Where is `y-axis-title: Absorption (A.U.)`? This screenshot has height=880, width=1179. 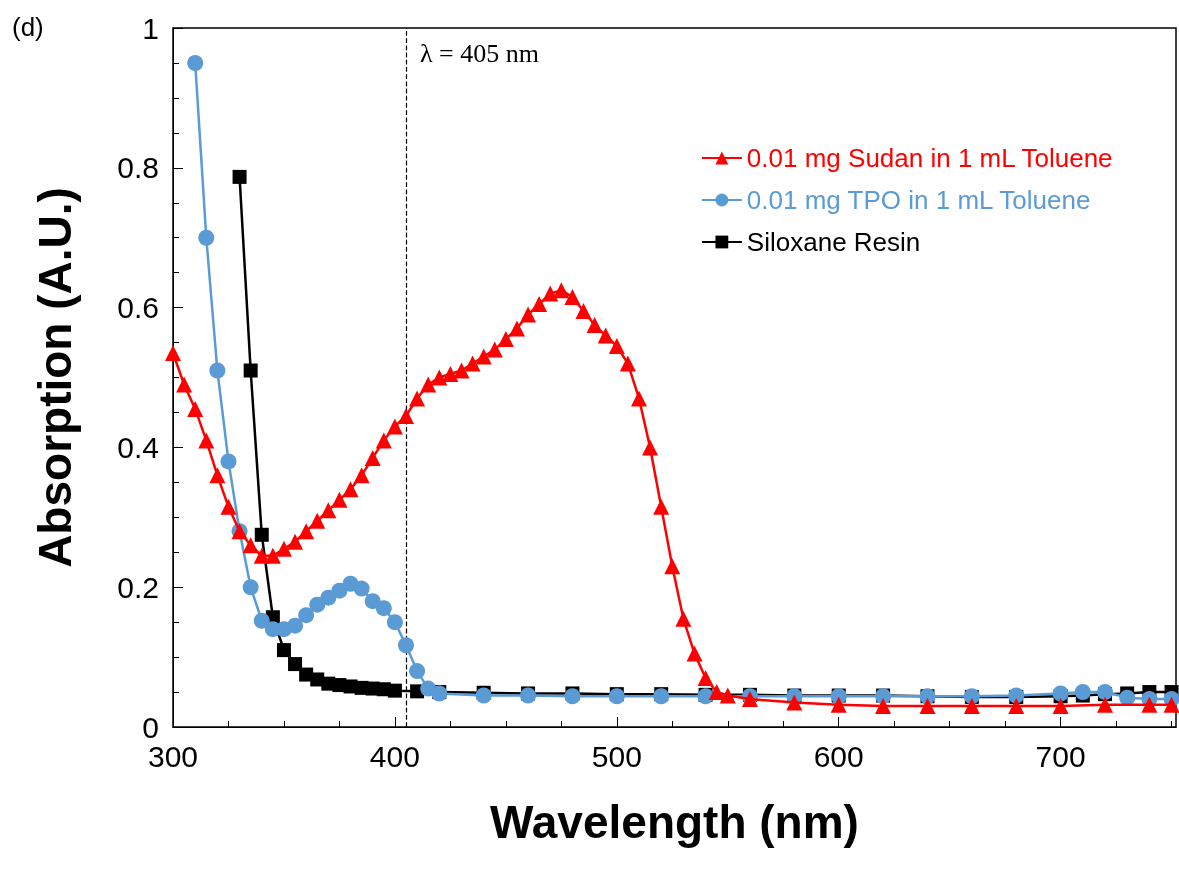 y-axis-title: Absorption (A.U.) is located at coordinates (55, 377).